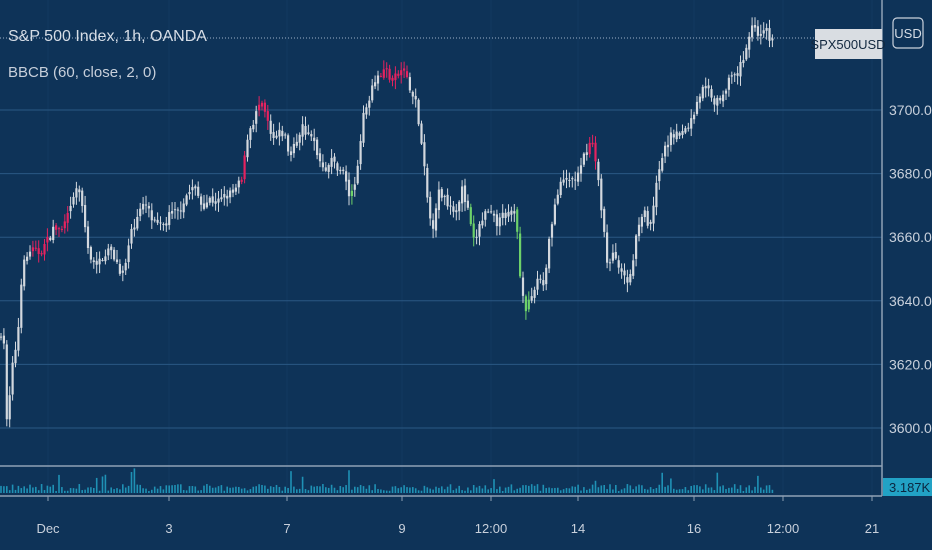 The height and width of the screenshot is (550, 932). Describe the element at coordinates (910, 269) in the screenshot. I see `price-axis: 3600.0 3620.0 3640.0 3660.0 3680.0 3700.0` at that location.